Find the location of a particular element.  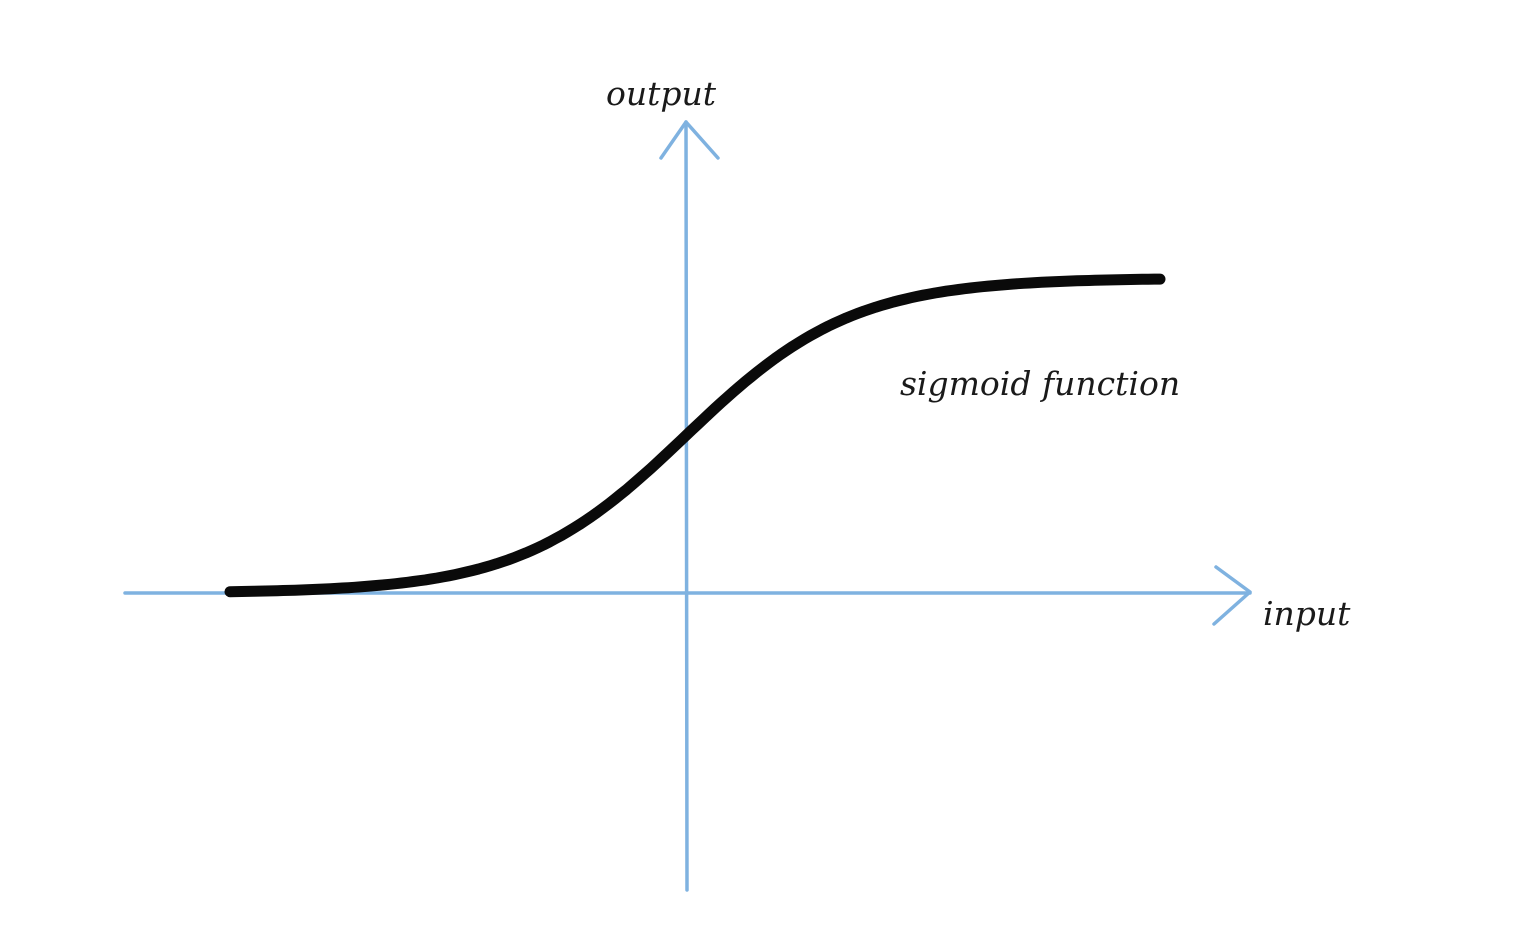

y-axis-label: output is located at coordinates (661, 93).